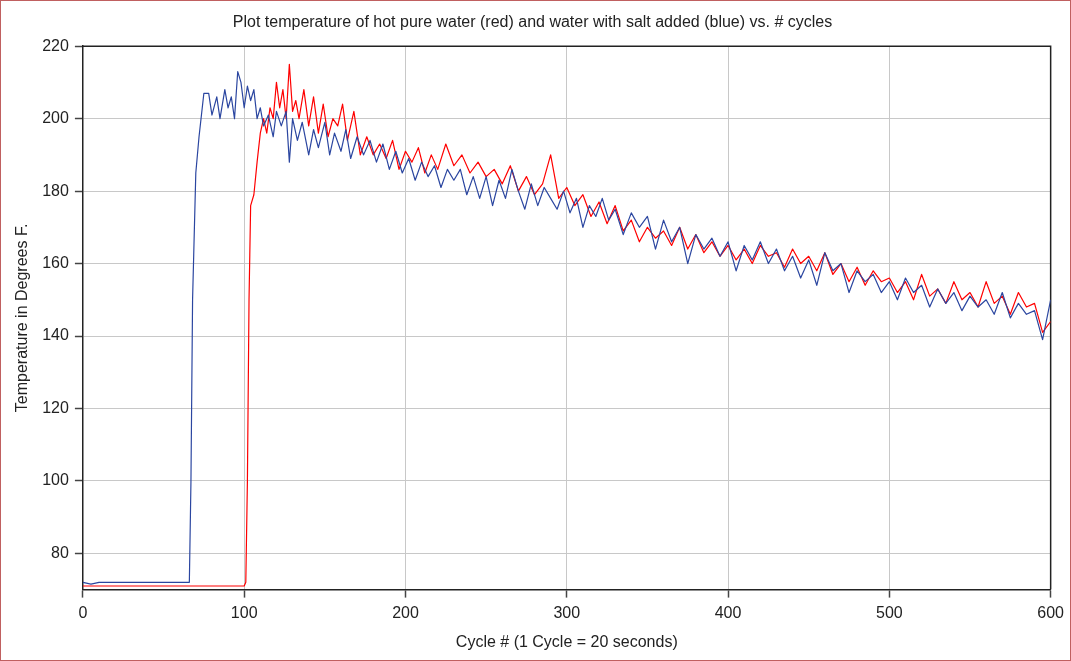 Image resolution: width=1071 pixels, height=661 pixels. Describe the element at coordinates (55, 262) in the screenshot. I see `y-tick-label: 160` at that location.